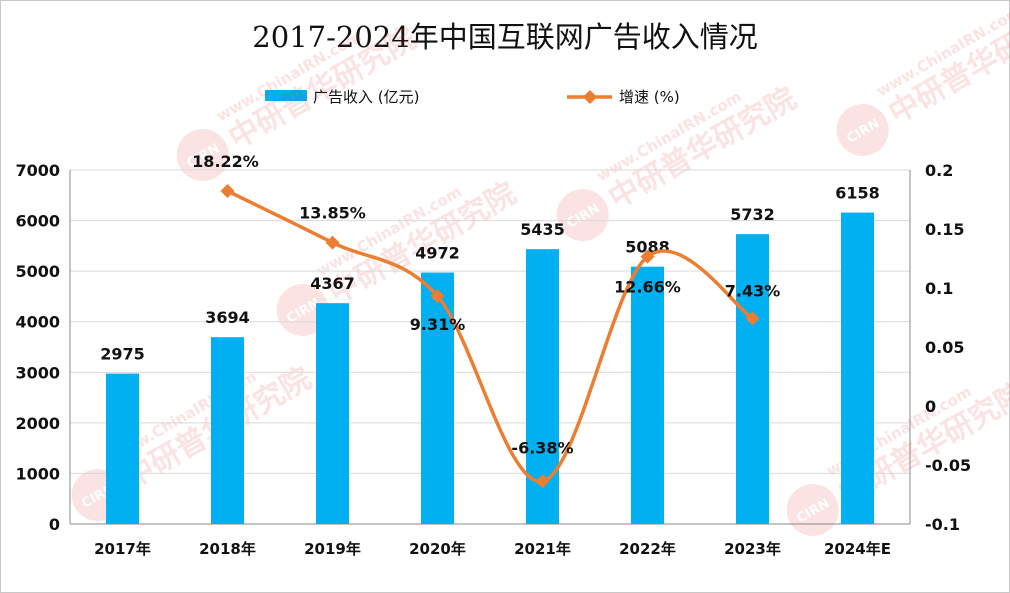 This screenshot has width=1010, height=593. Describe the element at coordinates (752, 214) in the screenshot. I see `bar-data-label: 5732` at that location.